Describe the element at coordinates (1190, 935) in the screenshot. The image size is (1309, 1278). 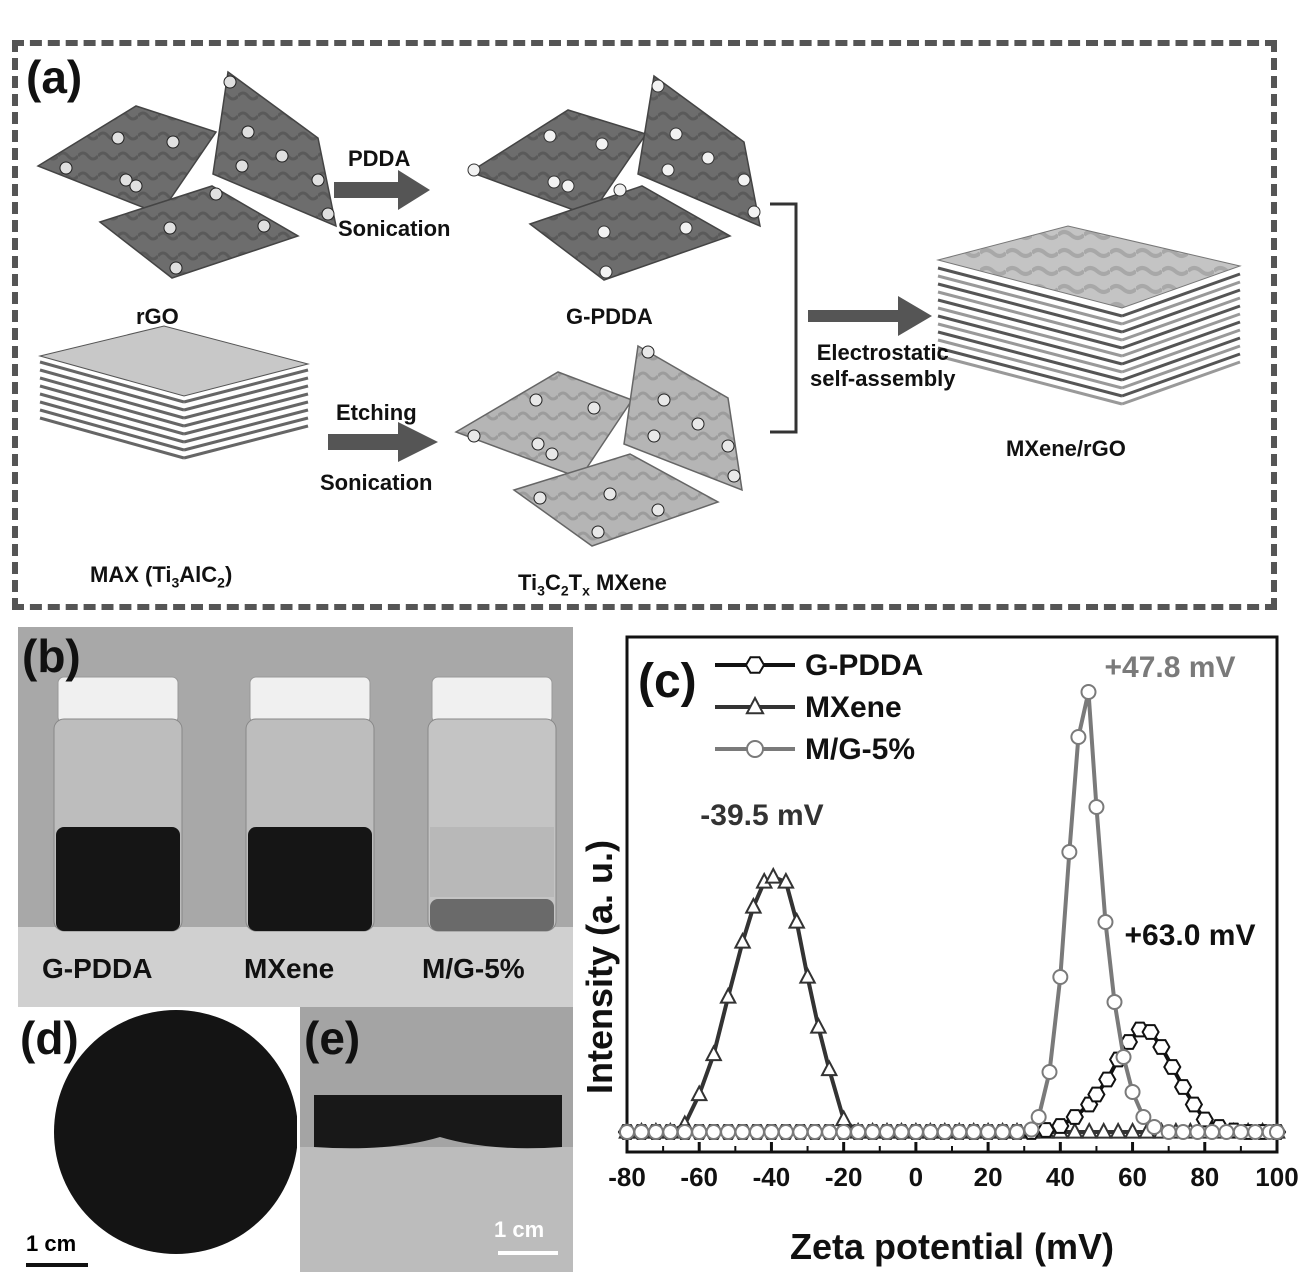
I see `peak-annotation: +63.0 mV` at that location.